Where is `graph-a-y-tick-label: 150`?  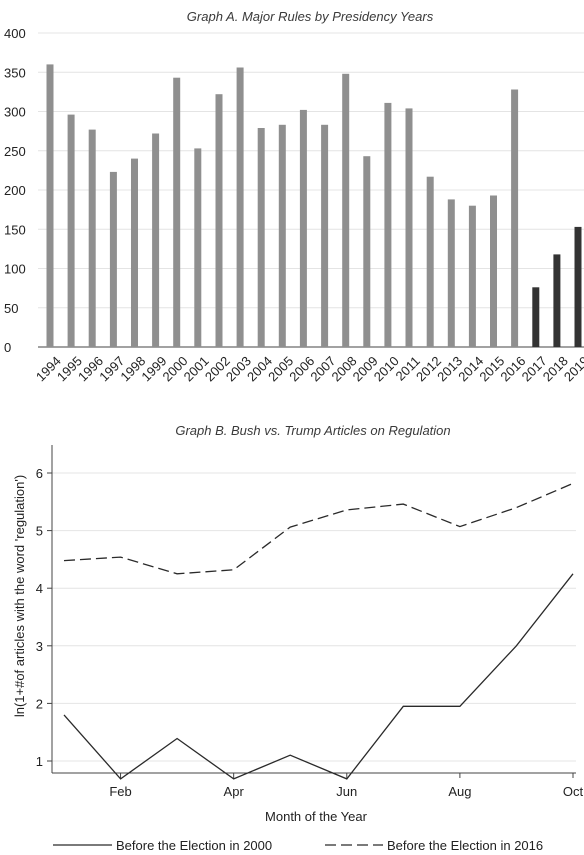
graph-a-y-tick-label: 150 is located at coordinates (15, 229).